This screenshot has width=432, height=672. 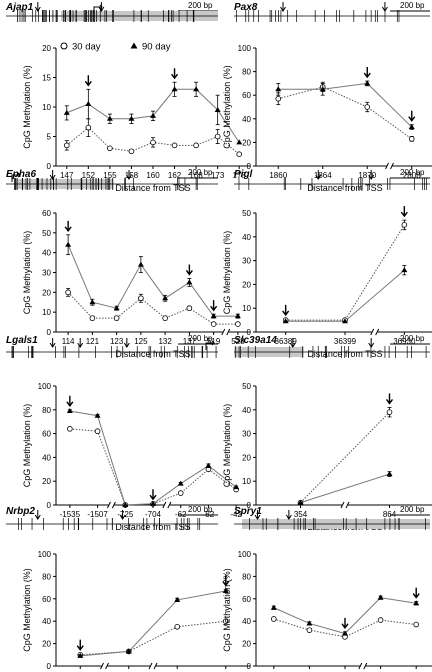 What do you see at coordinates (278, 175) in the screenshot?
I see `x-tick-label: 1860` at bounding box center [278, 175].